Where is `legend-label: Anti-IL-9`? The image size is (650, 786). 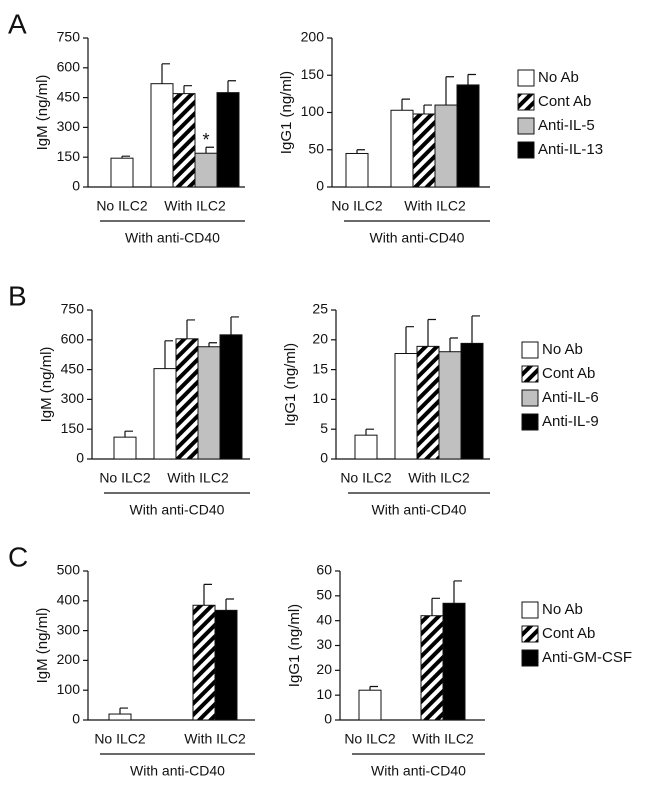
legend-label: Anti-IL-9 is located at coordinates (570, 421).